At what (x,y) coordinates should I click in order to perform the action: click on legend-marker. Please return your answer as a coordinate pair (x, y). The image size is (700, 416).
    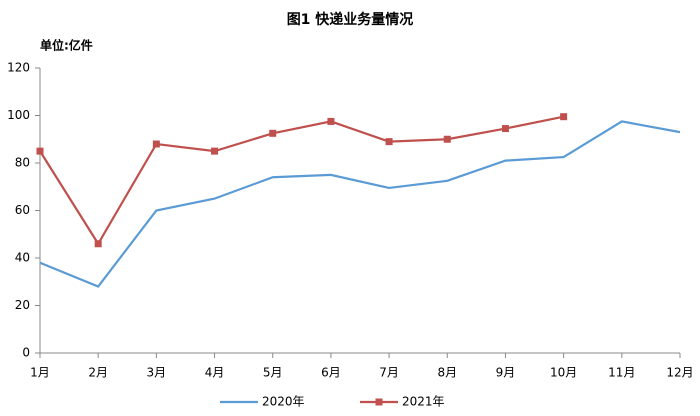
    Looking at the image, I should click on (379, 402).